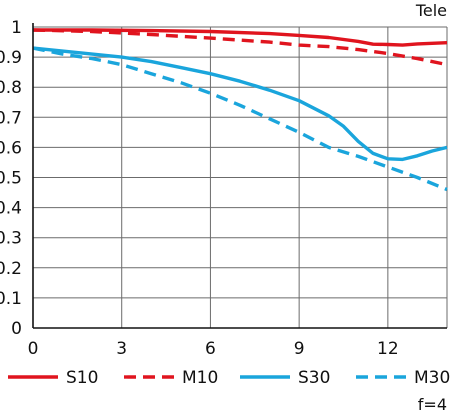  I want to click on x-tick-label: 3, so click(121, 349).